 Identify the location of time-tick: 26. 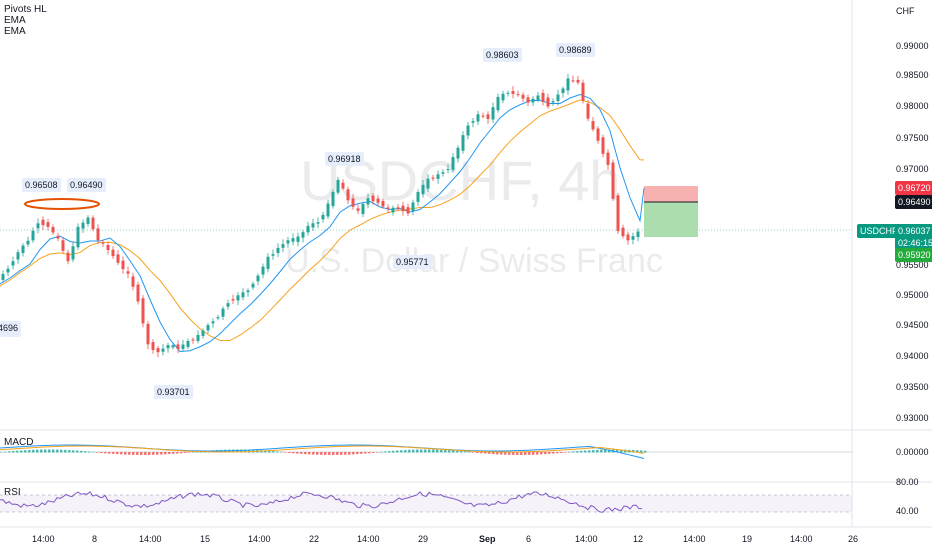
(853, 539).